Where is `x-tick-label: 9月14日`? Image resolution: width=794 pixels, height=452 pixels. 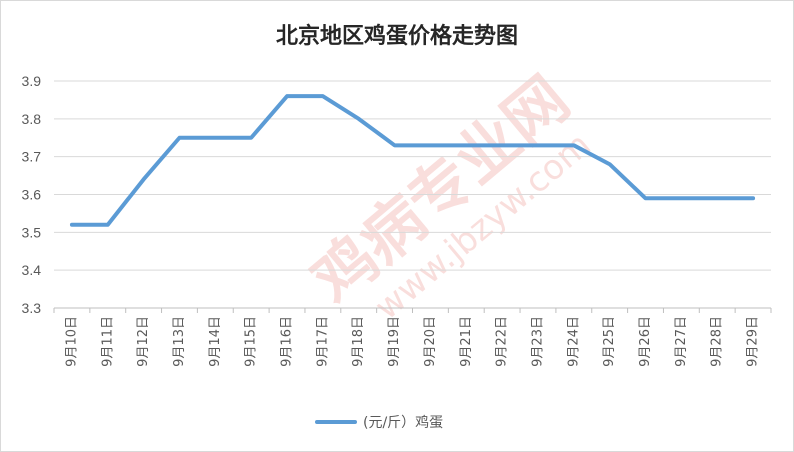 x-tick-label: 9月14日 is located at coordinates (215, 341).